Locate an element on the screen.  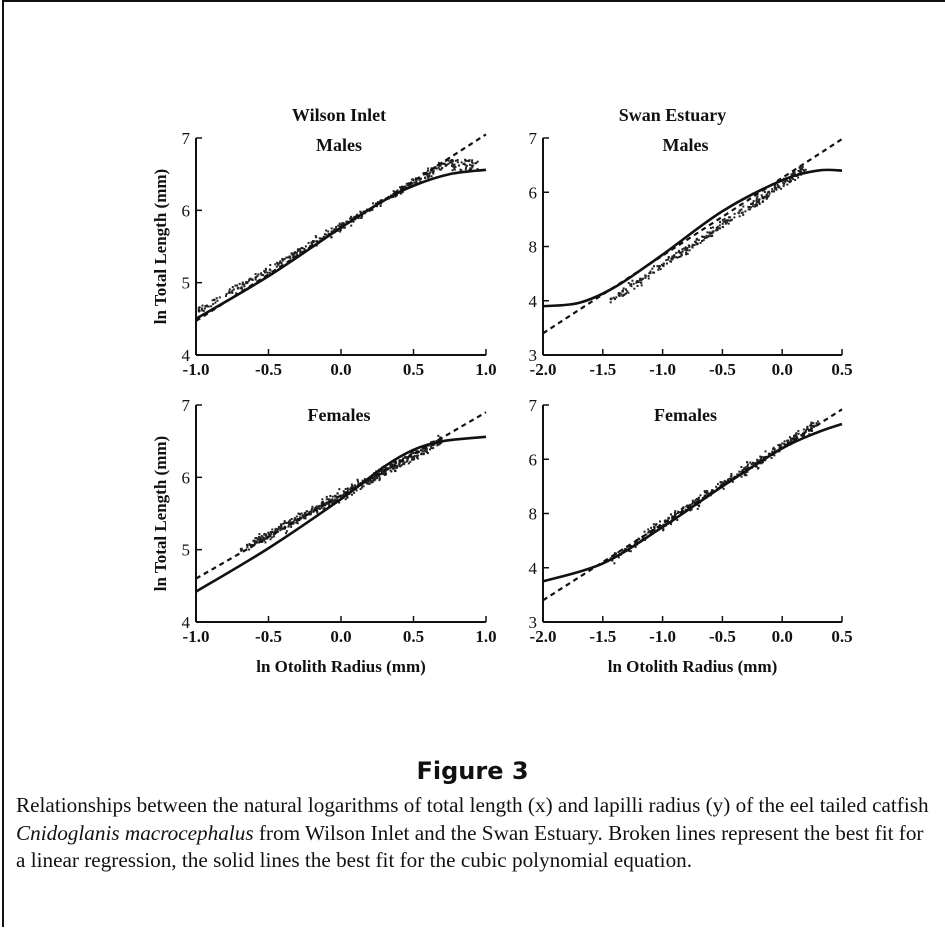
x-tick-label: 1.0 is located at coordinates (485, 369).